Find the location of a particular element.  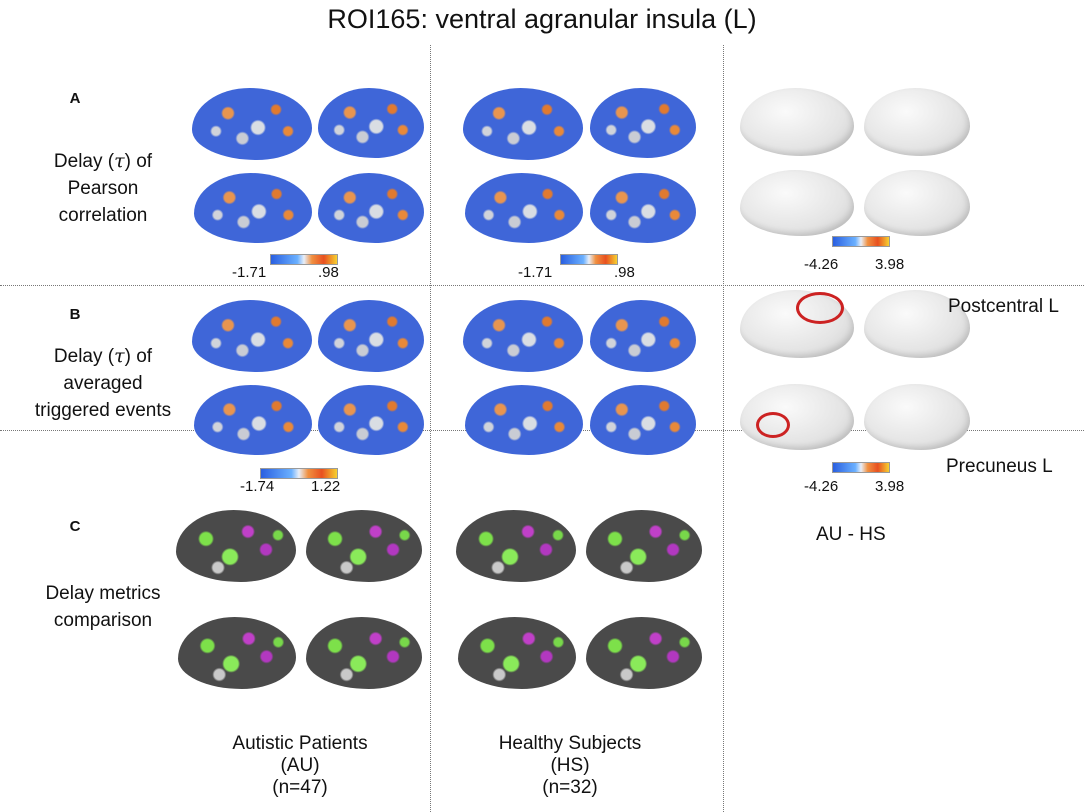

brain-a-au-lateral-left is located at coordinates (252, 124).